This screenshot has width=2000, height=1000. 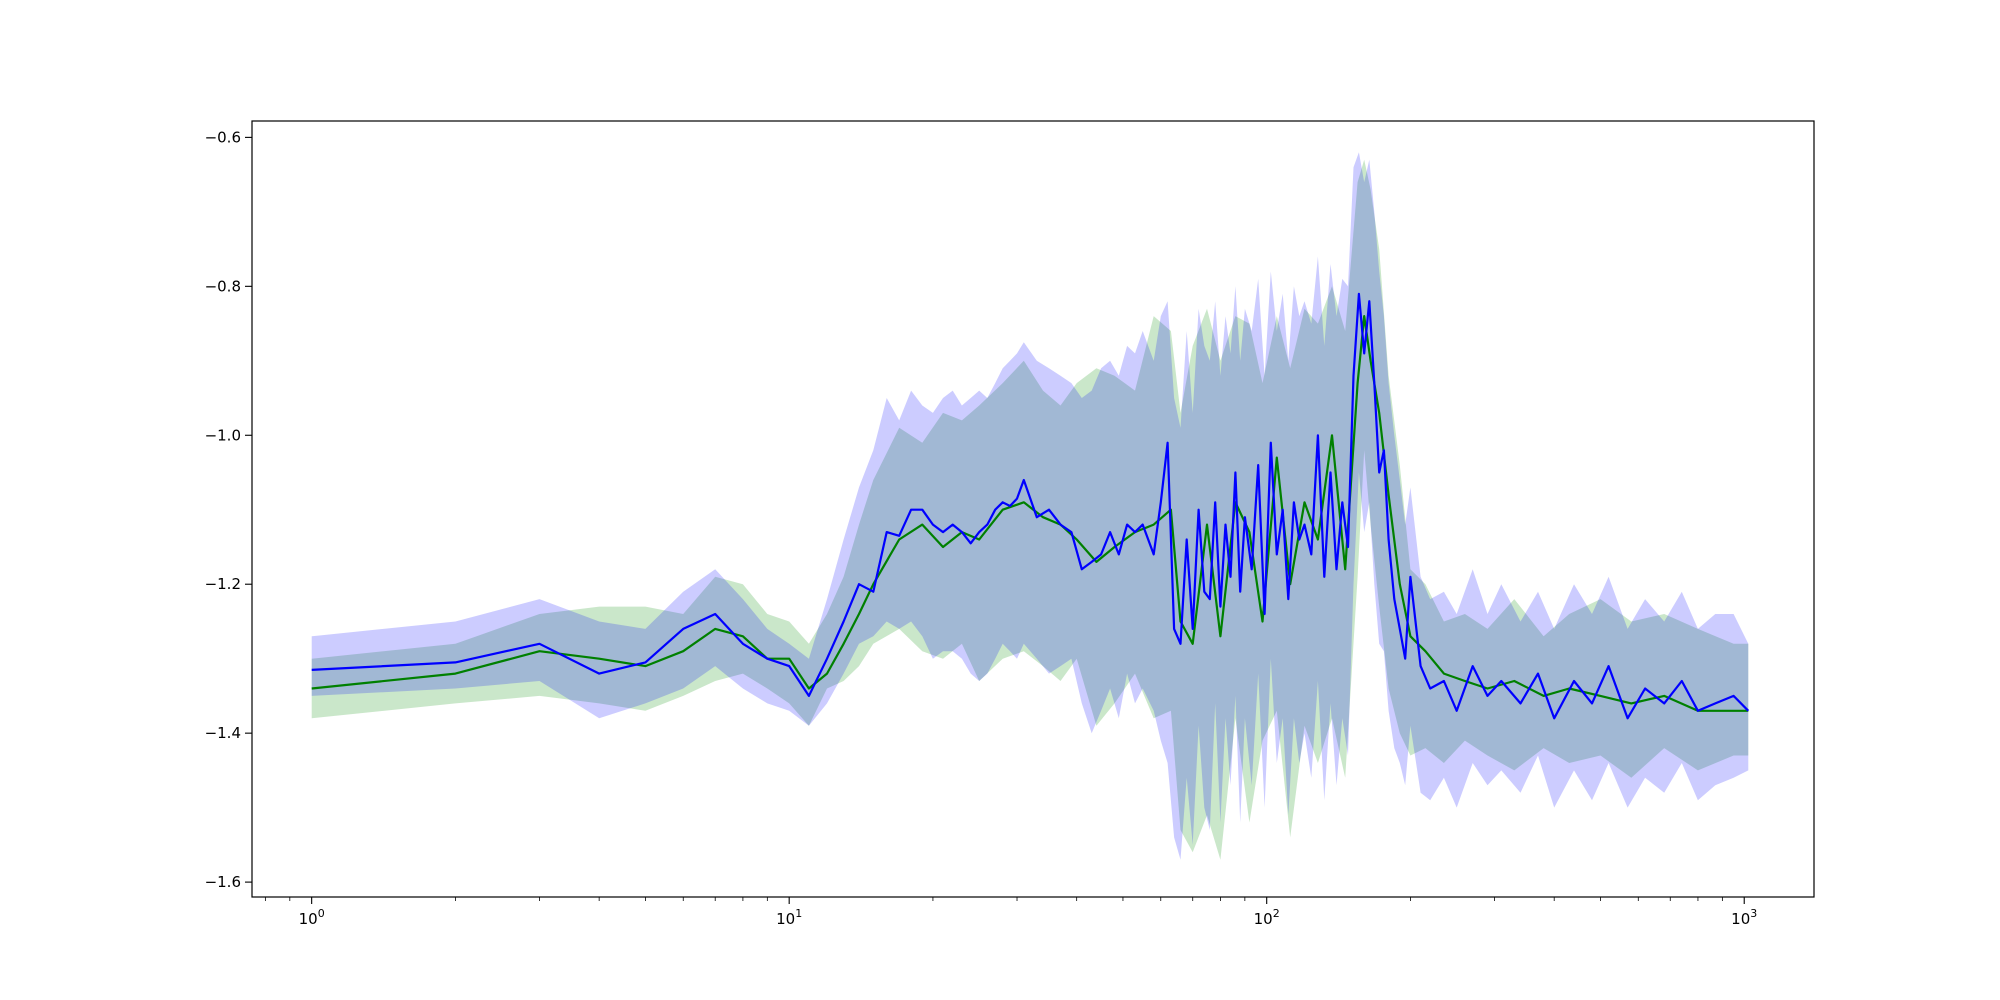 I want to click on y-tick-label: −0.8, so click(x=223, y=286).